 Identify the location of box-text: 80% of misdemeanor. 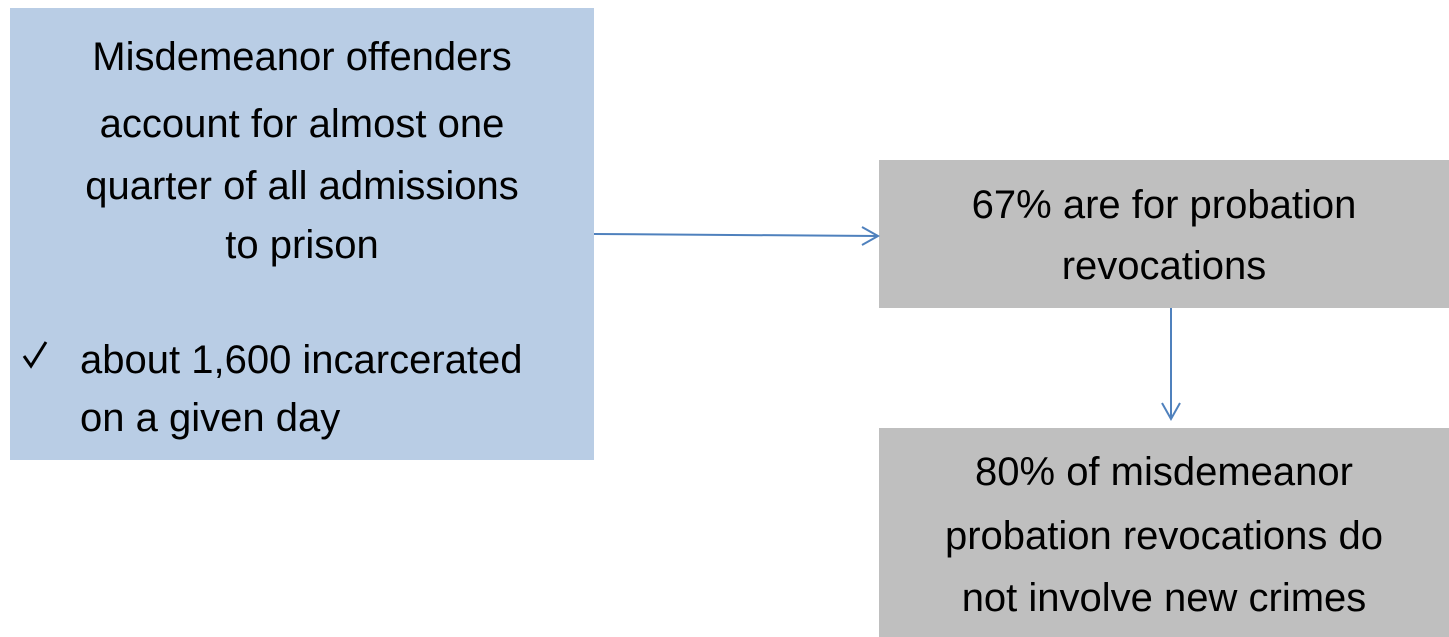
(1164, 472).